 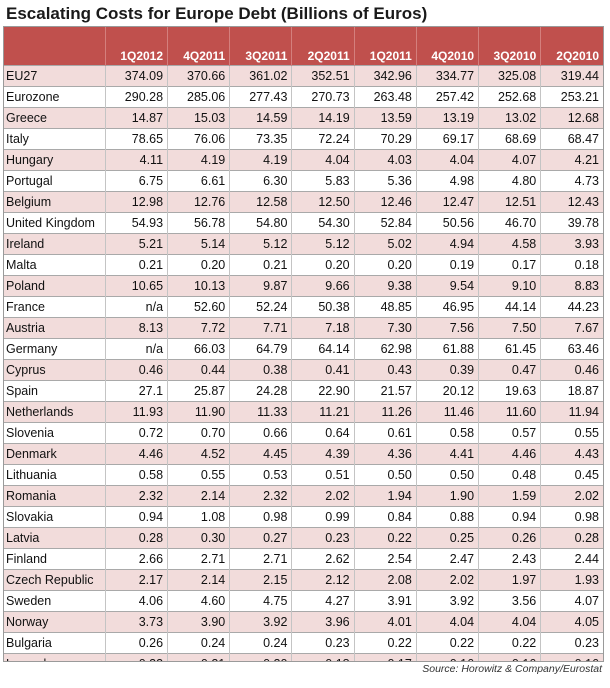 I want to click on value-cell: 11.26, so click(x=385, y=412).